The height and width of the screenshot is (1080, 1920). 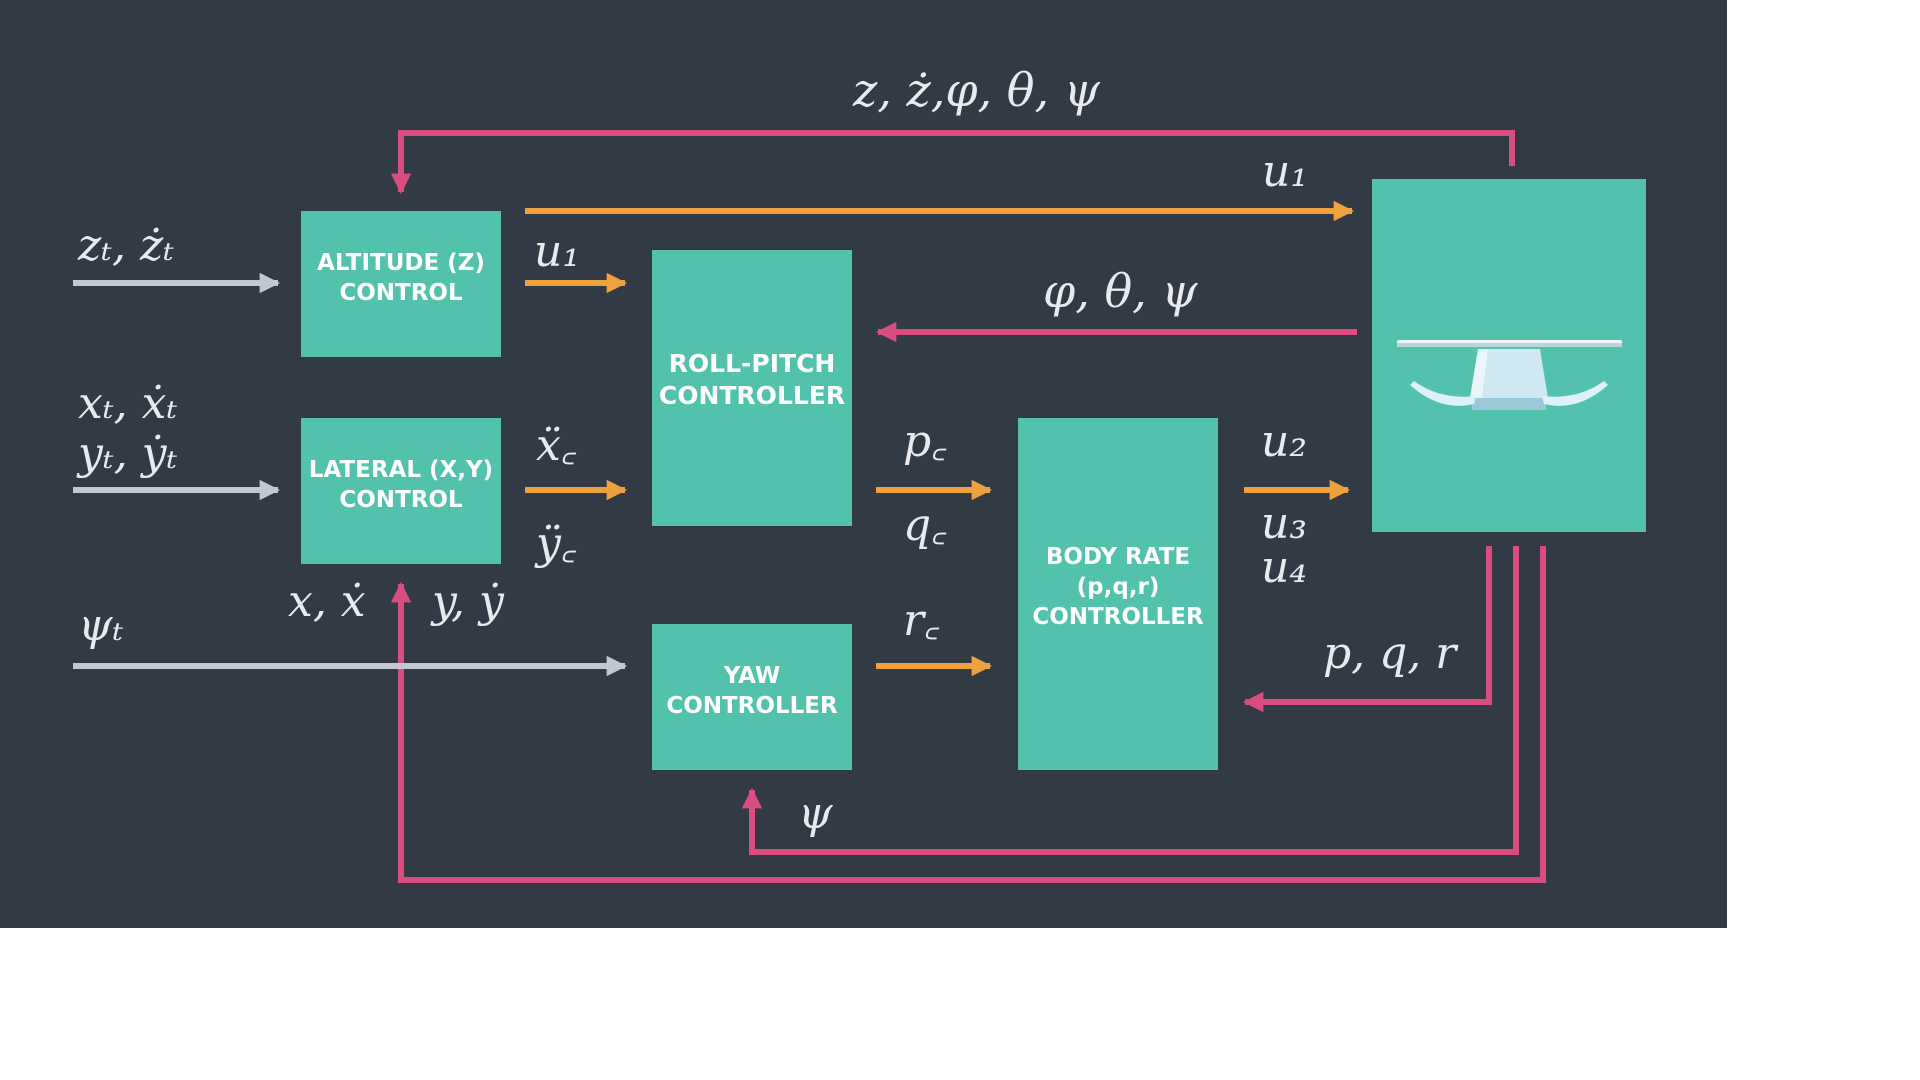 What do you see at coordinates (752, 676) in the screenshot?
I see `yaw-block-line1: YAW` at bounding box center [752, 676].